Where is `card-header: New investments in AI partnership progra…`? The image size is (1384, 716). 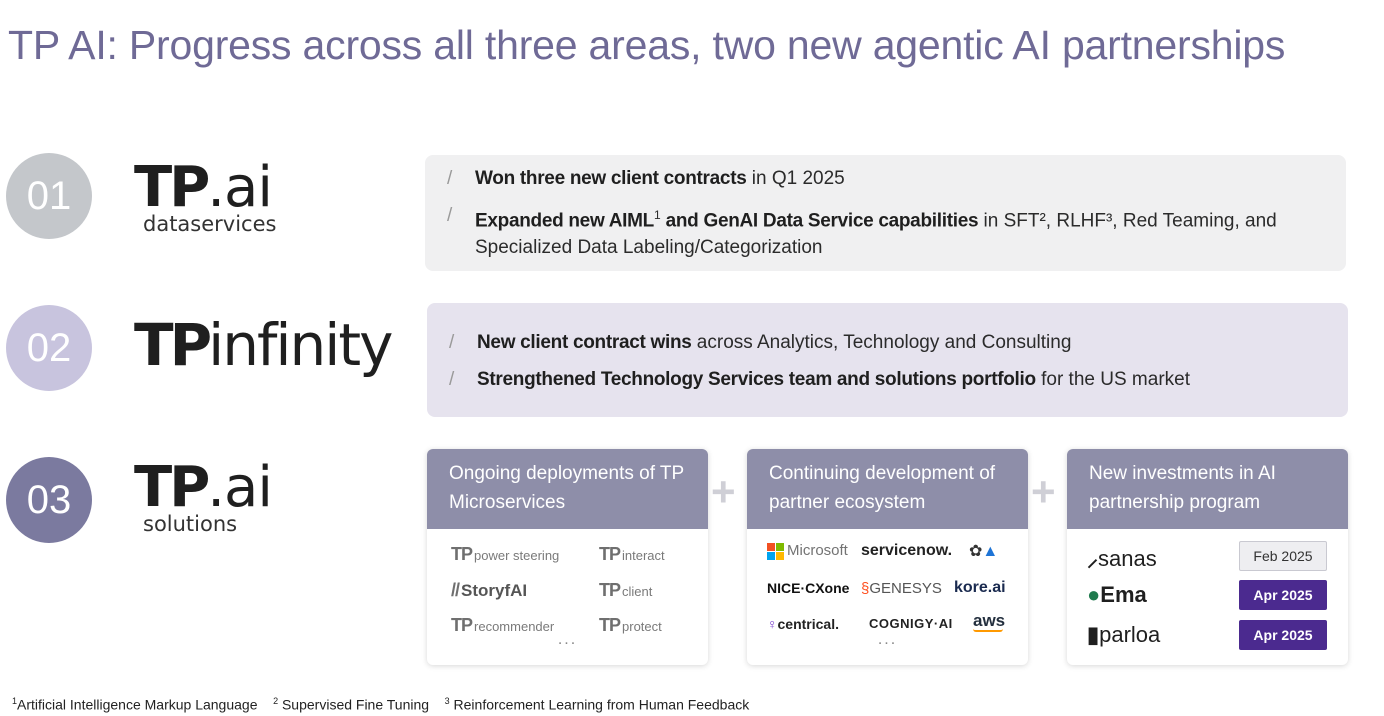 card-header: New investments in AI partnership progra… is located at coordinates (1207, 489).